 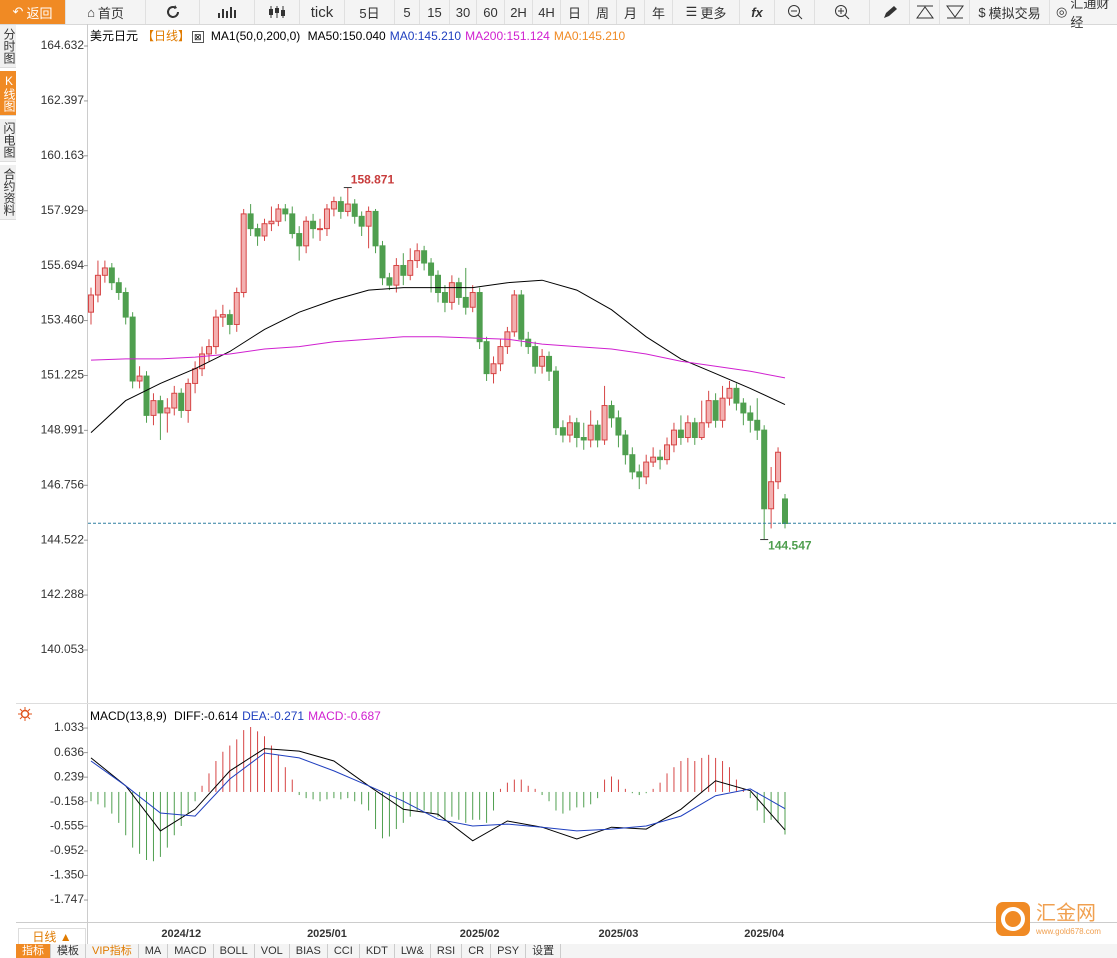 I want to click on y-tick-label: -0.158, so click(x=67, y=801).